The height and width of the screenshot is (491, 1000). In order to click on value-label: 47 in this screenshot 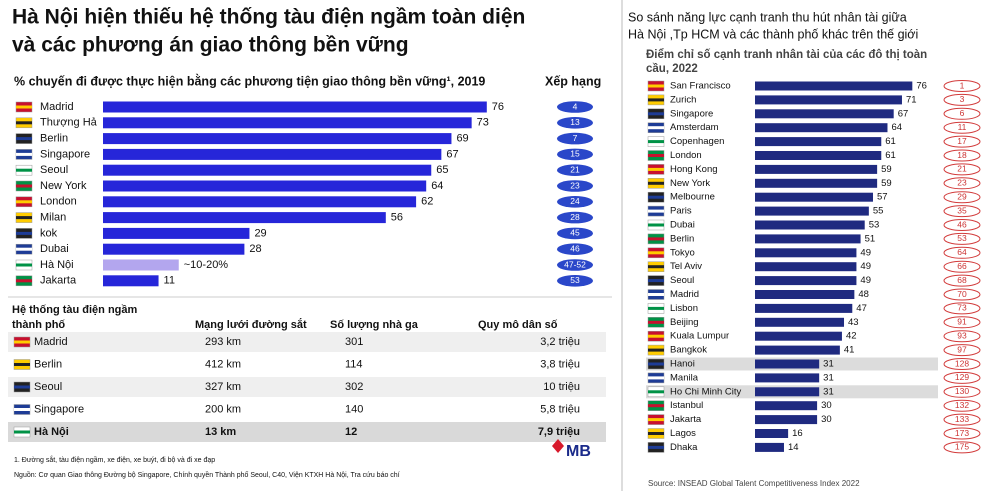, I will do `click(861, 308)`.